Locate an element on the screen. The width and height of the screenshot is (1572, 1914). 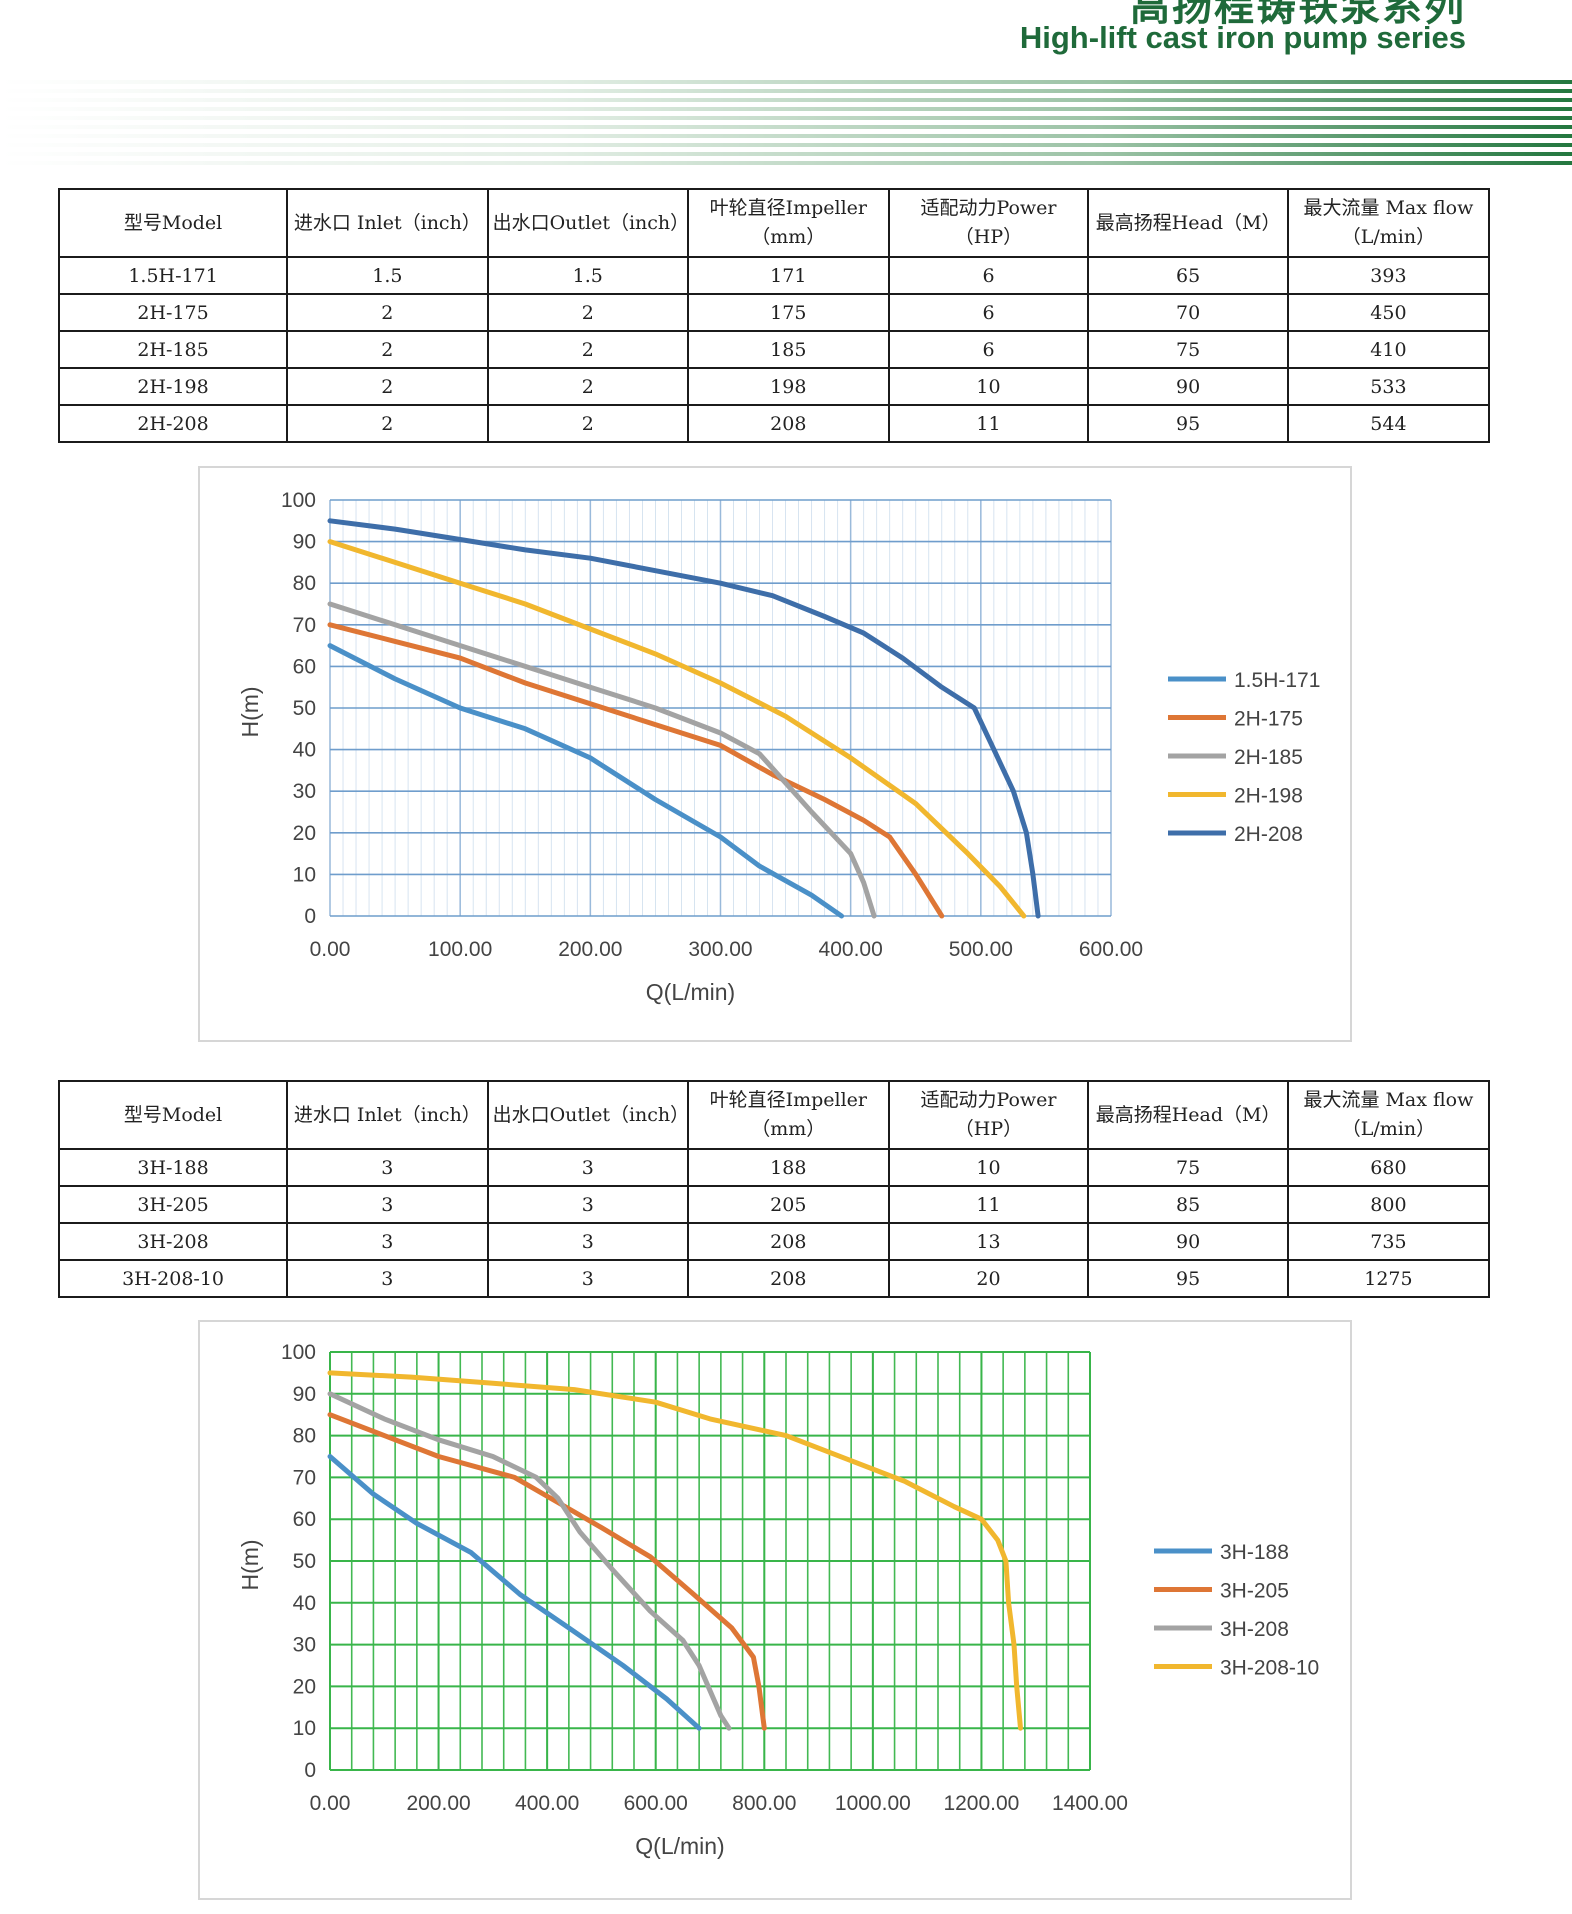
cell-model: 3H-208-10 is located at coordinates (173, 1278).